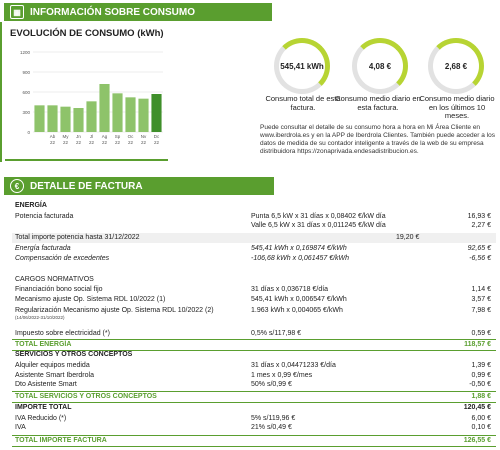  Describe the element at coordinates (26, 72) in the screenshot. I see `y-tick-label: 900` at that location.